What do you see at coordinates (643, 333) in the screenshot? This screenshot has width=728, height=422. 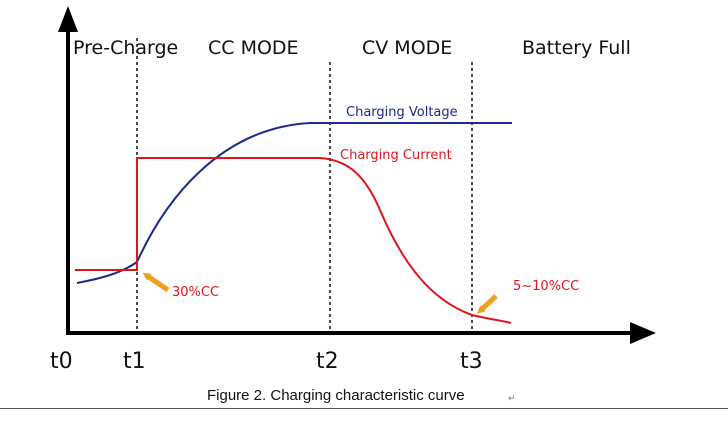 I see `x-axis-arrowhead` at bounding box center [643, 333].